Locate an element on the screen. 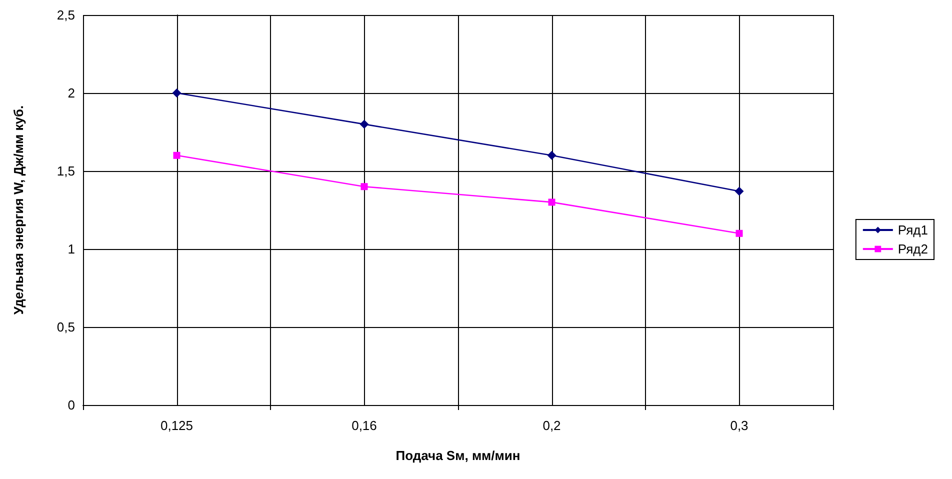 The width and height of the screenshot is (952, 479). x-tick-label: 0,125 is located at coordinates (177, 425).